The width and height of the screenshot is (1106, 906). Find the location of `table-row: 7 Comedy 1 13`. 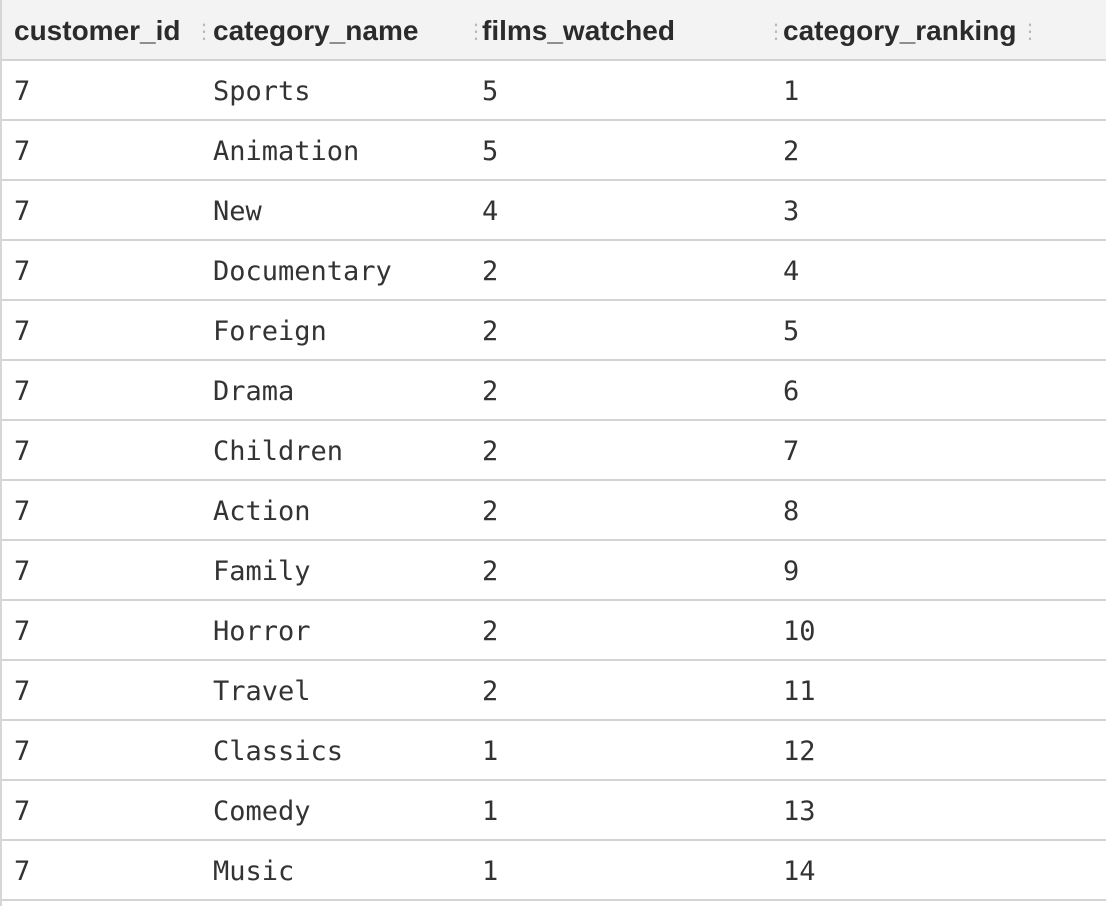

table-row: 7 Comedy 1 13 is located at coordinates (554, 811).